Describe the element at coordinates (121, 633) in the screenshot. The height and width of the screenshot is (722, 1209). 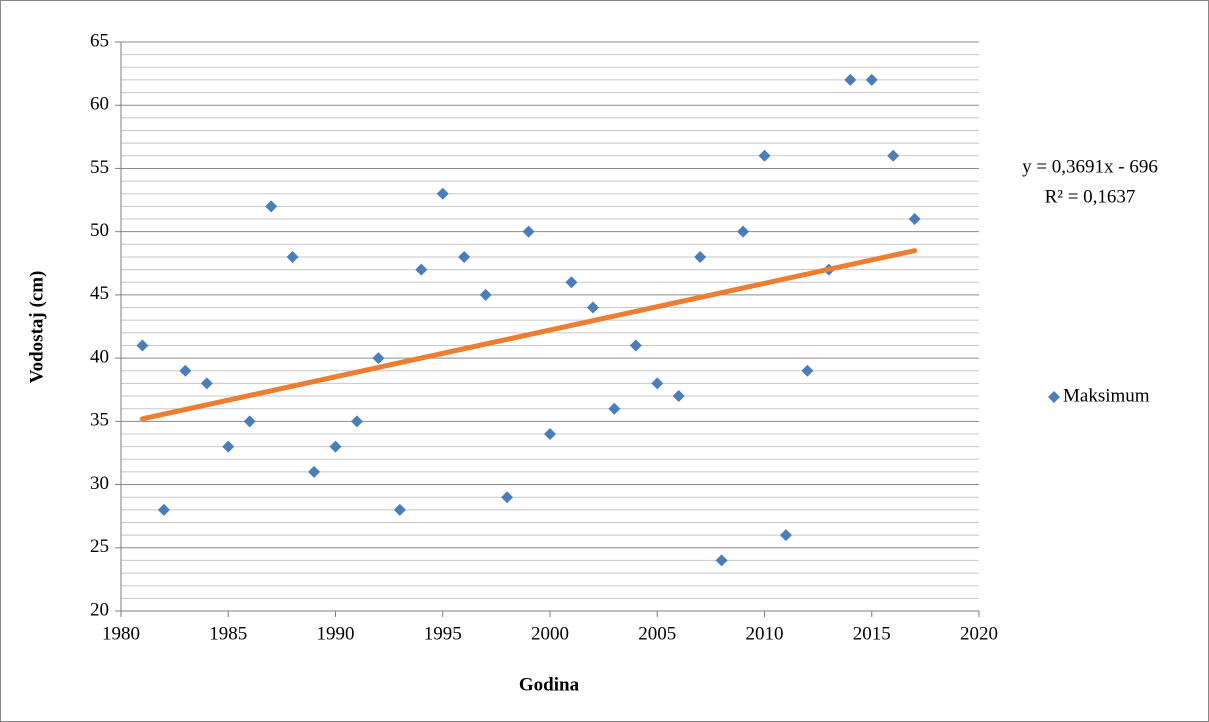
I see `x-tick-label: 1980` at that location.